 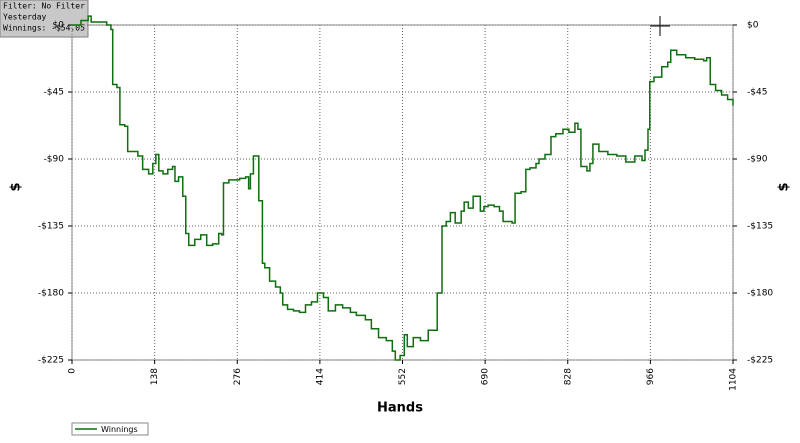 I want to click on y-tick-label: -$225, so click(x=51, y=361).